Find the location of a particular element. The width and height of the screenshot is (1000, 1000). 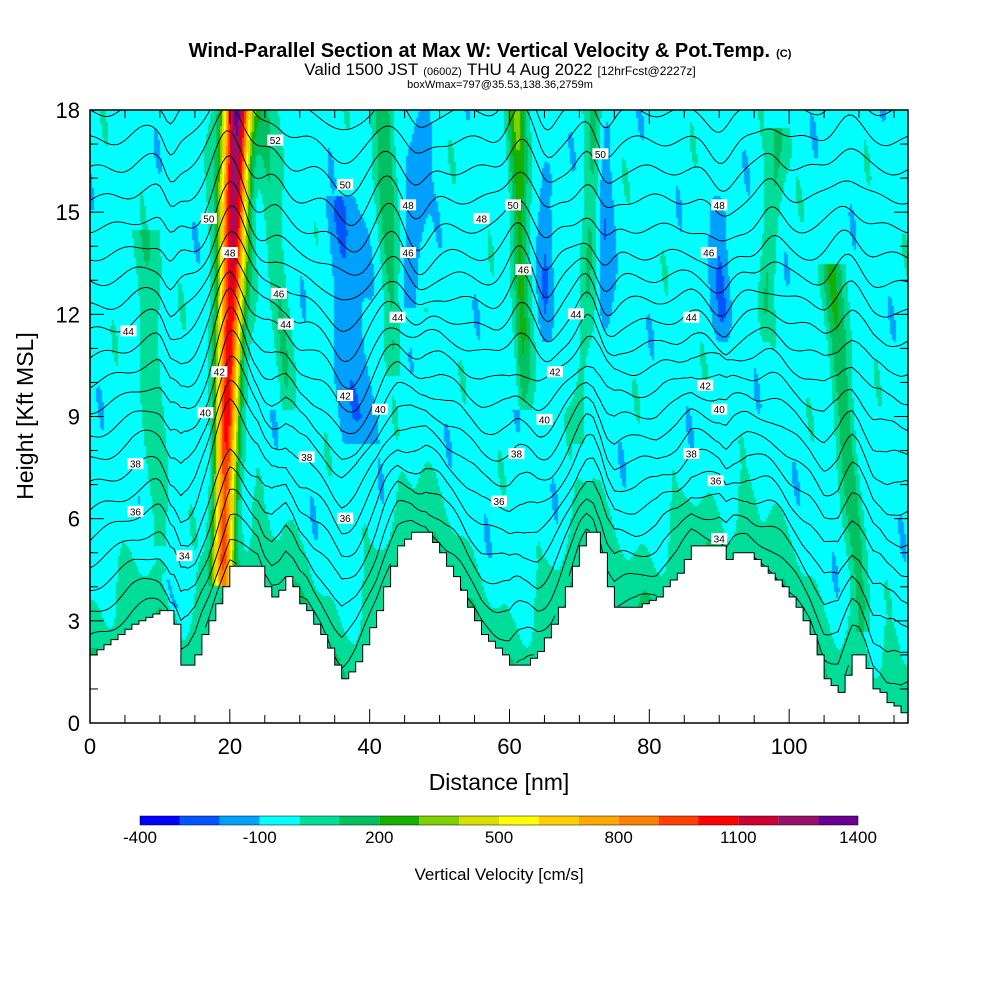

contour-label-text: 34 is located at coordinates (720, 540).